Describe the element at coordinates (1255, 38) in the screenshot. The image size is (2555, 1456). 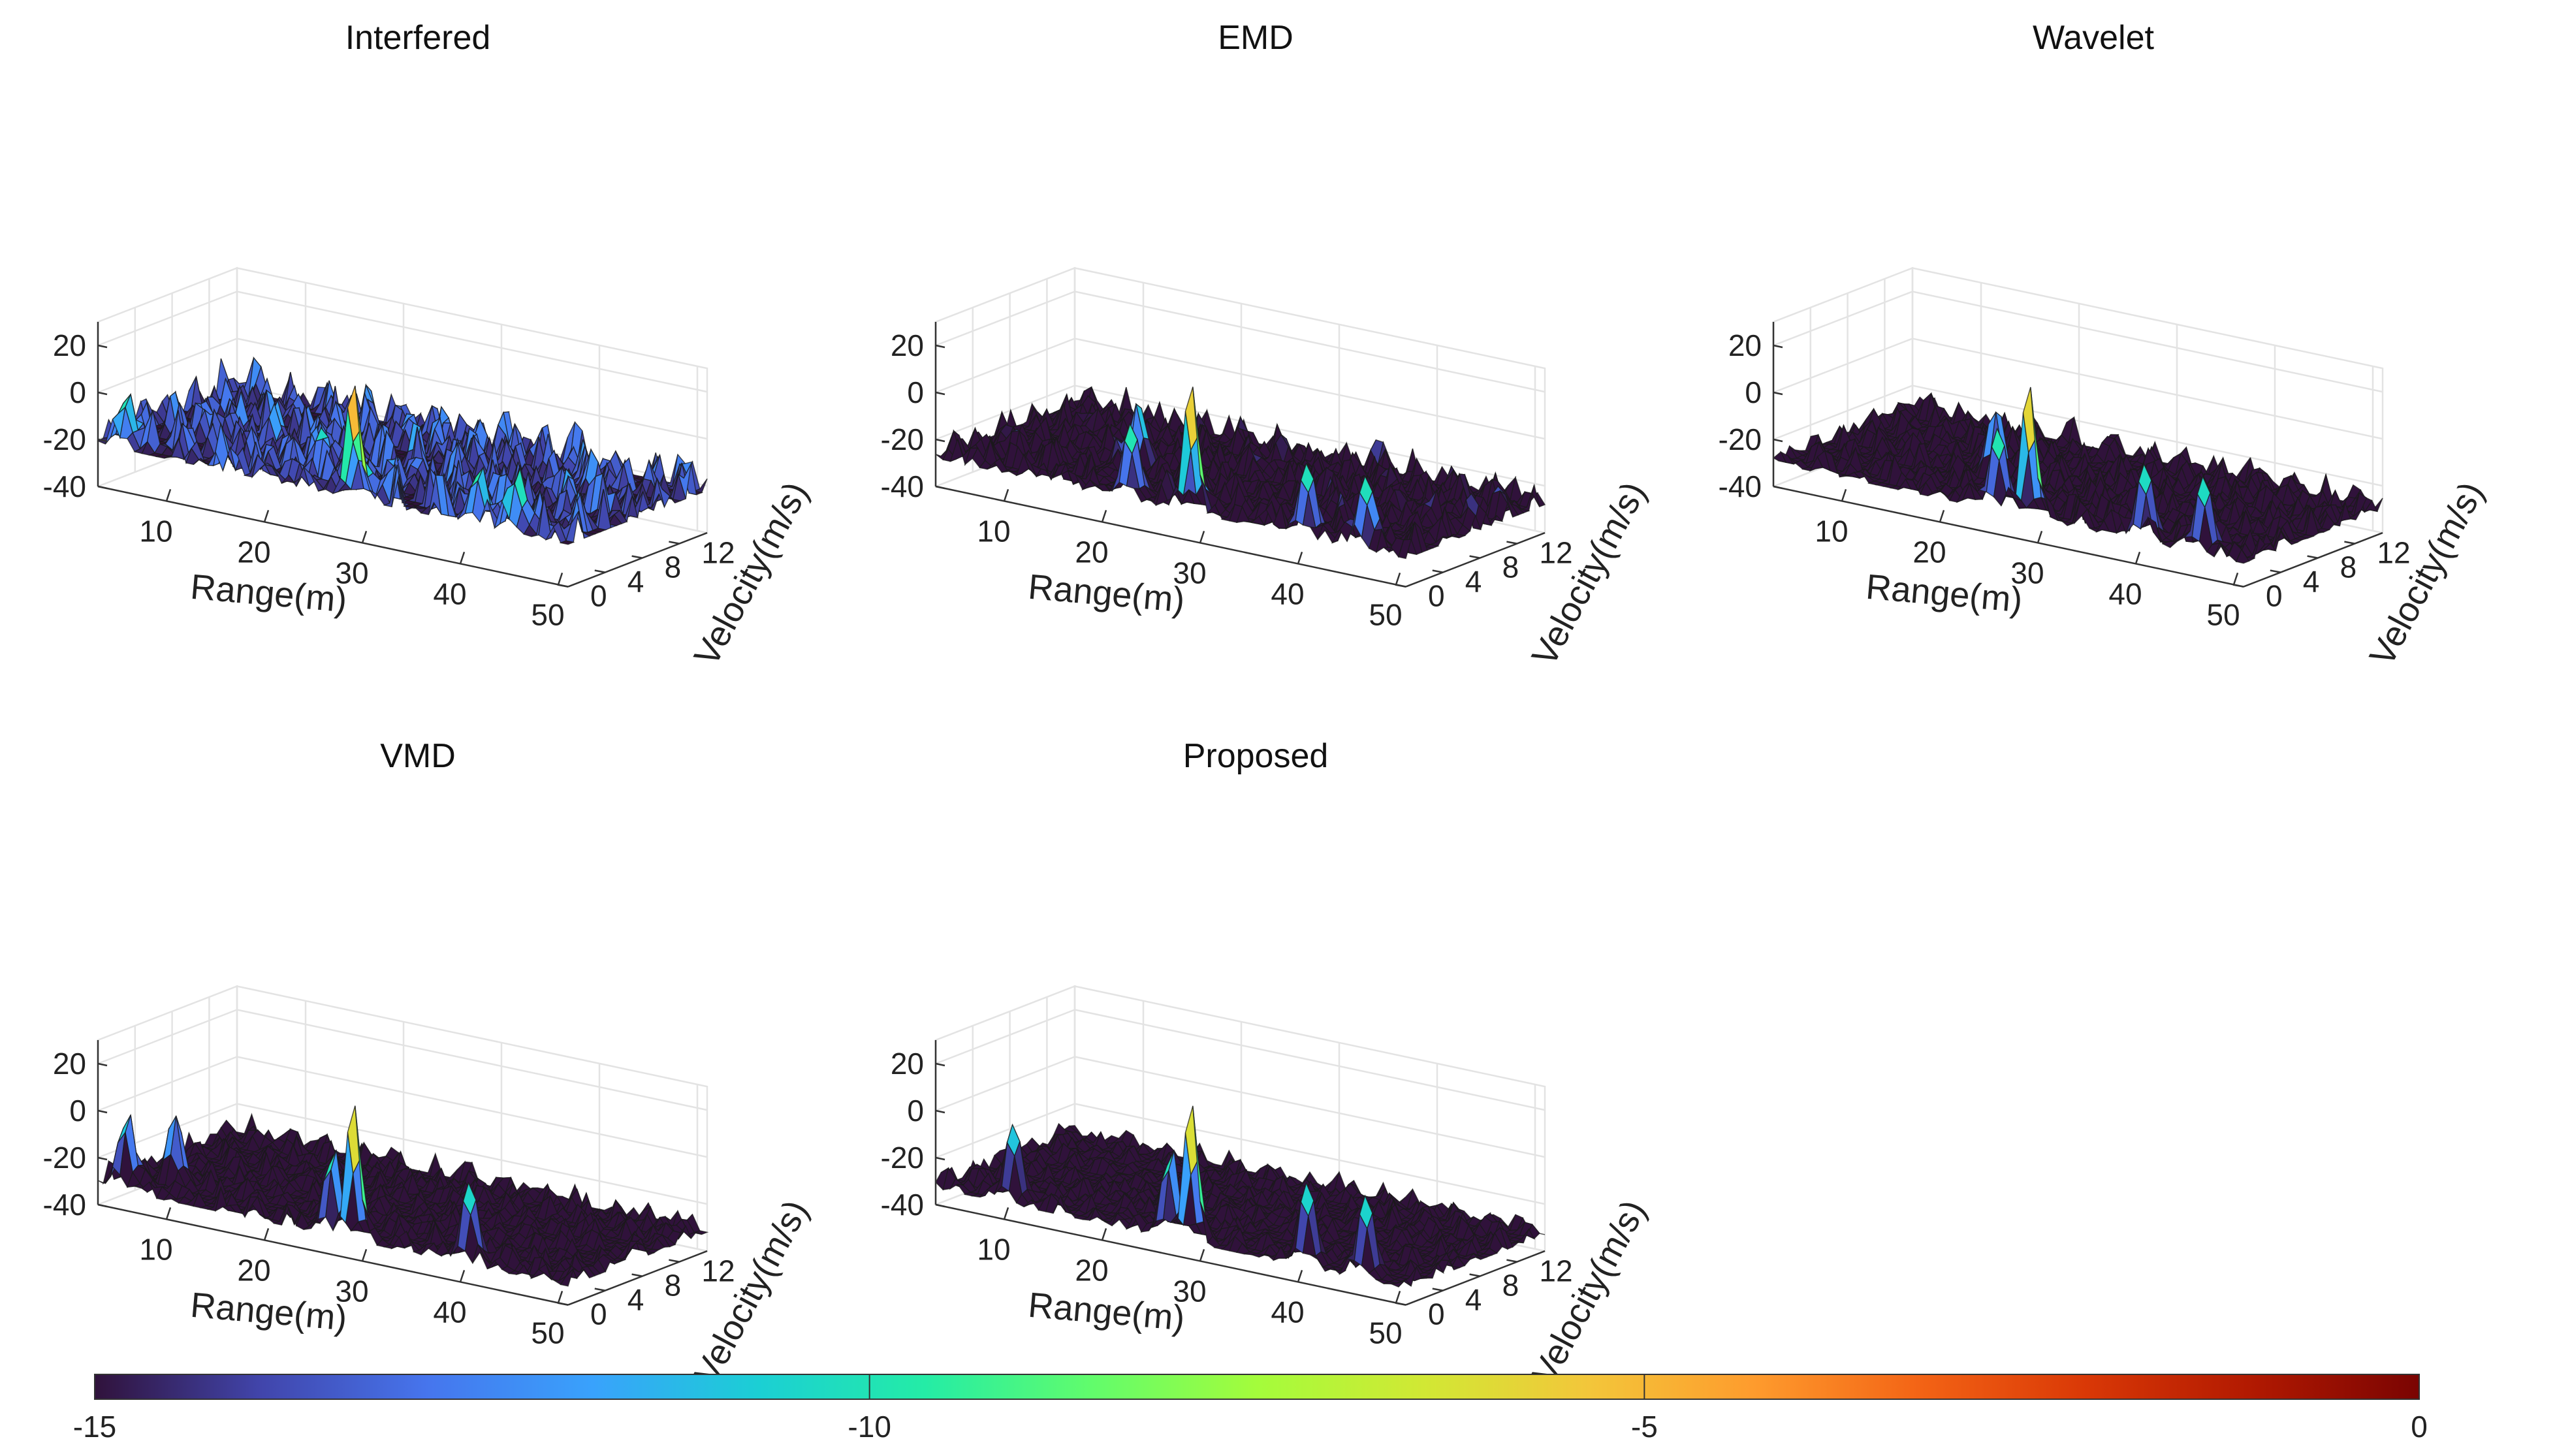
I see `panel-title: EMD` at that location.